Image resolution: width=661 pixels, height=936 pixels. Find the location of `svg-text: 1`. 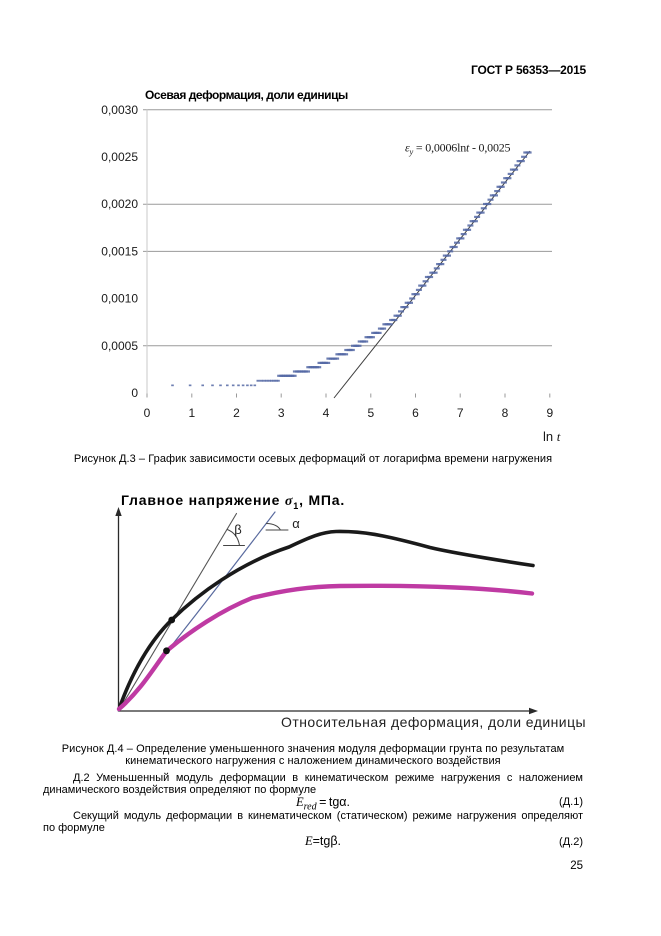

svg-text: 1 is located at coordinates (191, 413).